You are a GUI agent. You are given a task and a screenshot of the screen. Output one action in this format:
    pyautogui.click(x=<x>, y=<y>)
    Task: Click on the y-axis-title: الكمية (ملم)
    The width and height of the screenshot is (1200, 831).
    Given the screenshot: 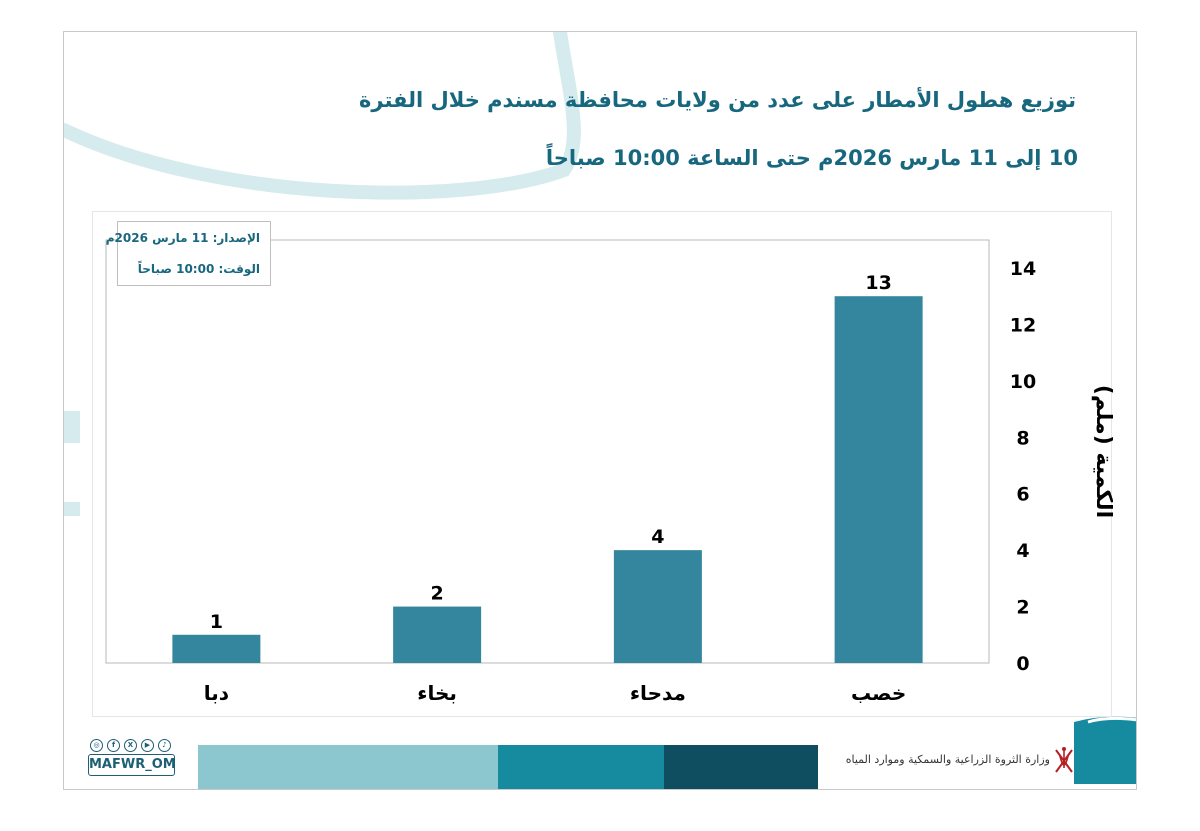 What is the action you would take?
    pyautogui.click(x=1102, y=451)
    